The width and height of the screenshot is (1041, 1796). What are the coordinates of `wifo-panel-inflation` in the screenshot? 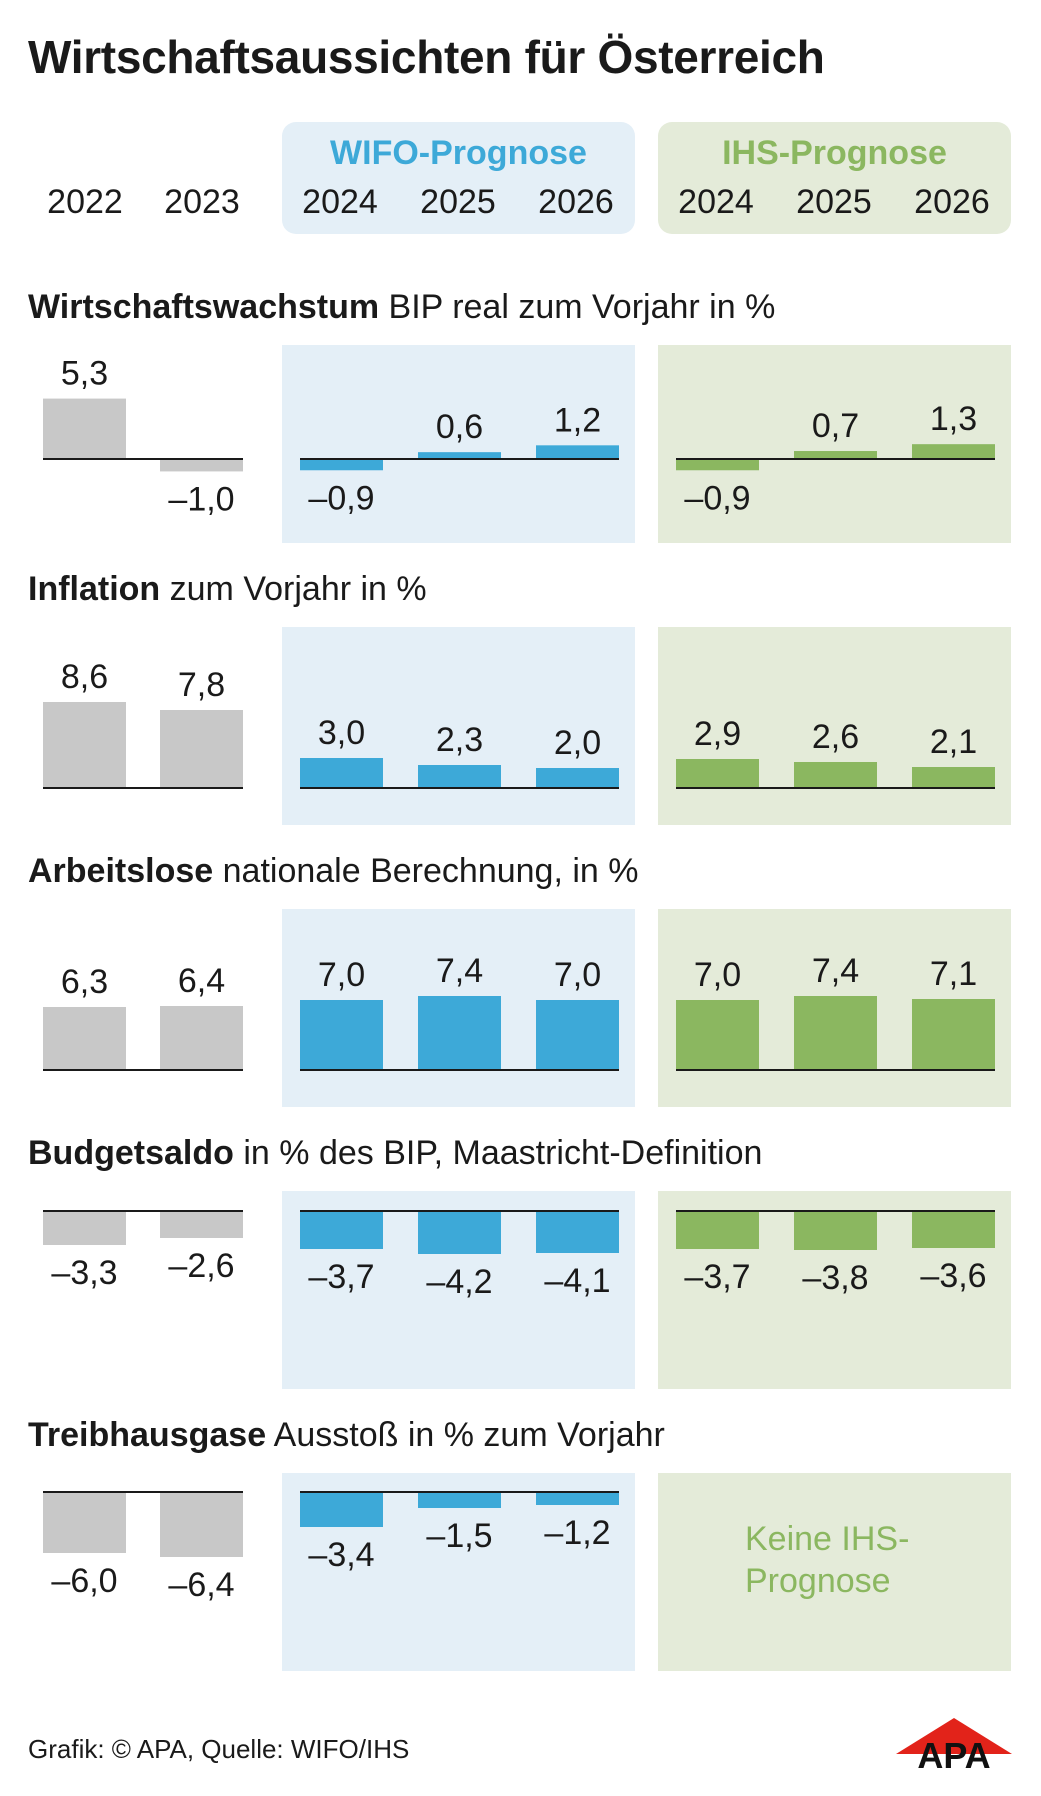 It's located at (458, 726).